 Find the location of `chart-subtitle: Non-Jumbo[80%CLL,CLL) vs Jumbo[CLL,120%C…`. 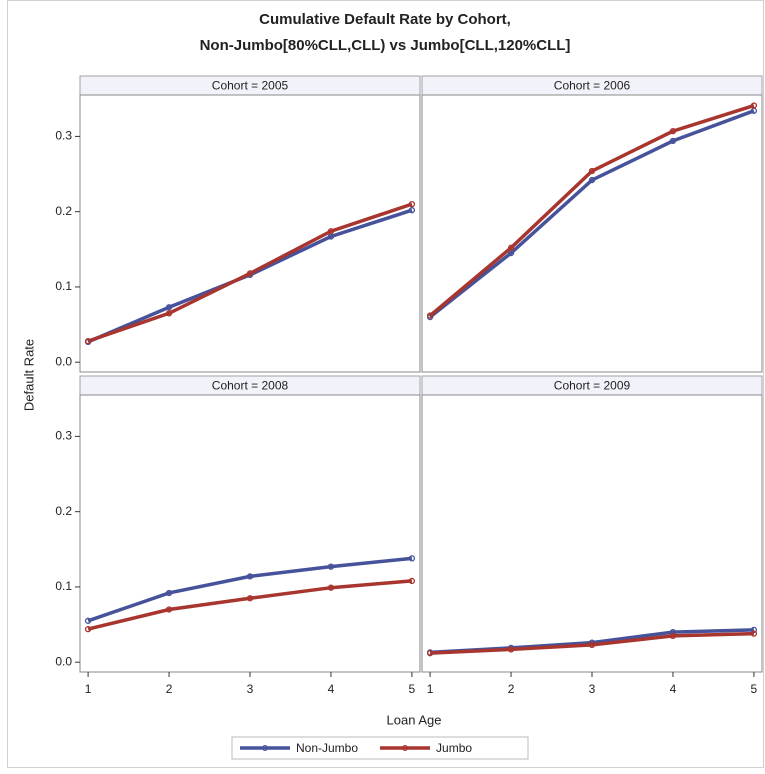

chart-subtitle: Non-Jumbo[80%CLL,CLL) vs Jumbo[CLL,120%C… is located at coordinates (385, 45).